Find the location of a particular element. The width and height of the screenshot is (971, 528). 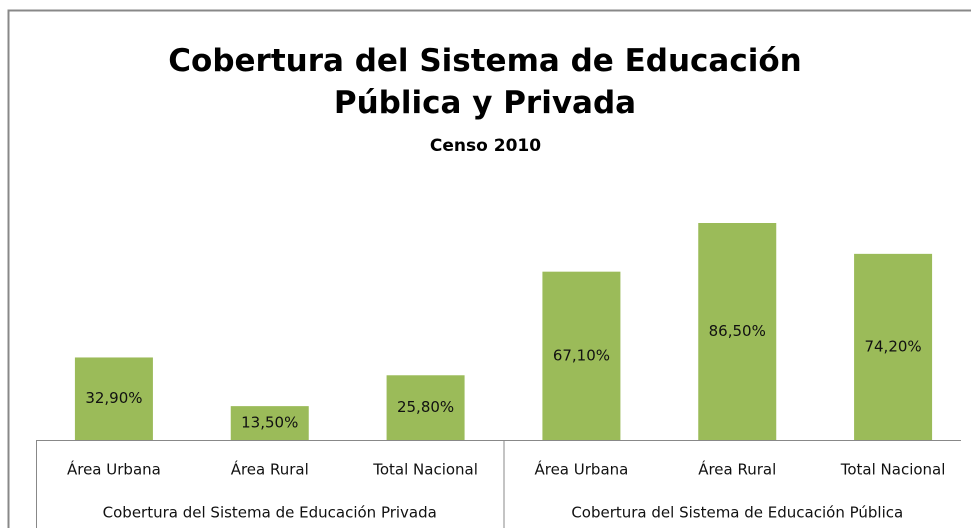

chart-subtitle: Censo 2010 is located at coordinates (485, 146).